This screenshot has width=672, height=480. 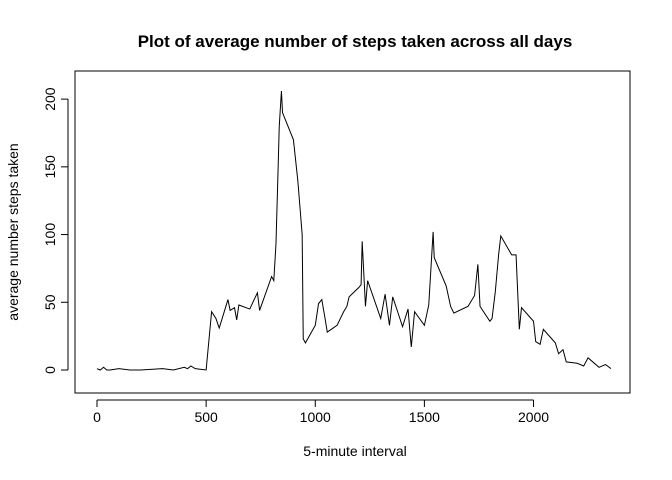 I want to click on y-tick-label: 100, so click(x=50, y=235).